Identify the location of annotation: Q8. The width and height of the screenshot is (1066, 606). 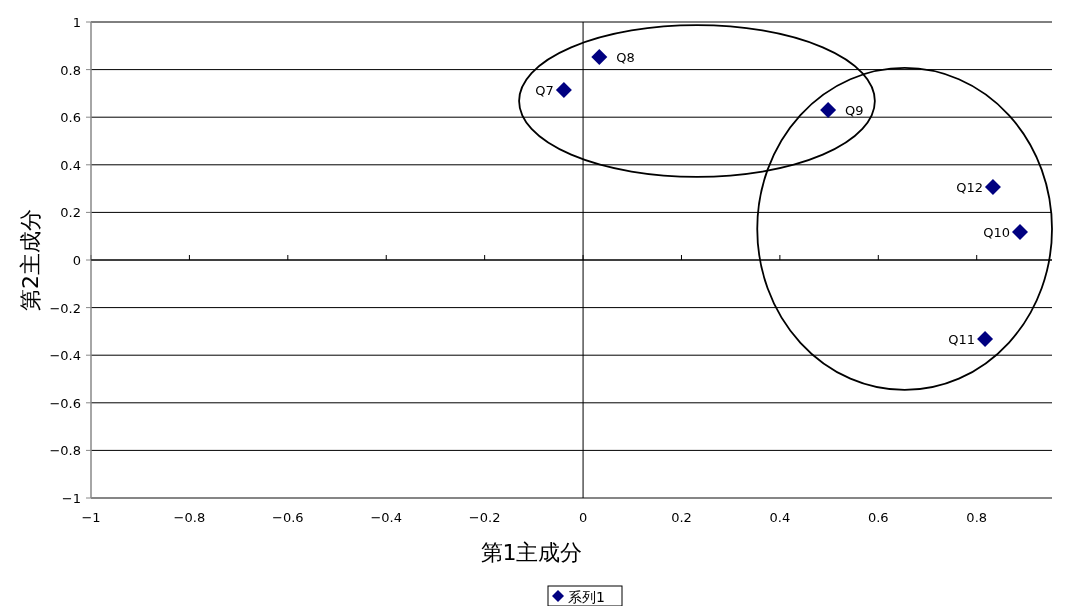
(625, 57).